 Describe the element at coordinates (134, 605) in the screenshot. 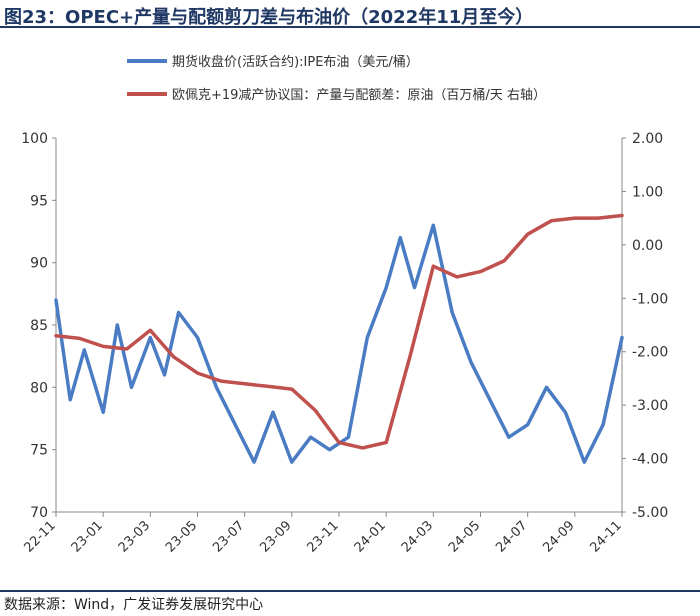

I see `source-note: 数据来源：Wind，广发证券发展研究中心` at that location.